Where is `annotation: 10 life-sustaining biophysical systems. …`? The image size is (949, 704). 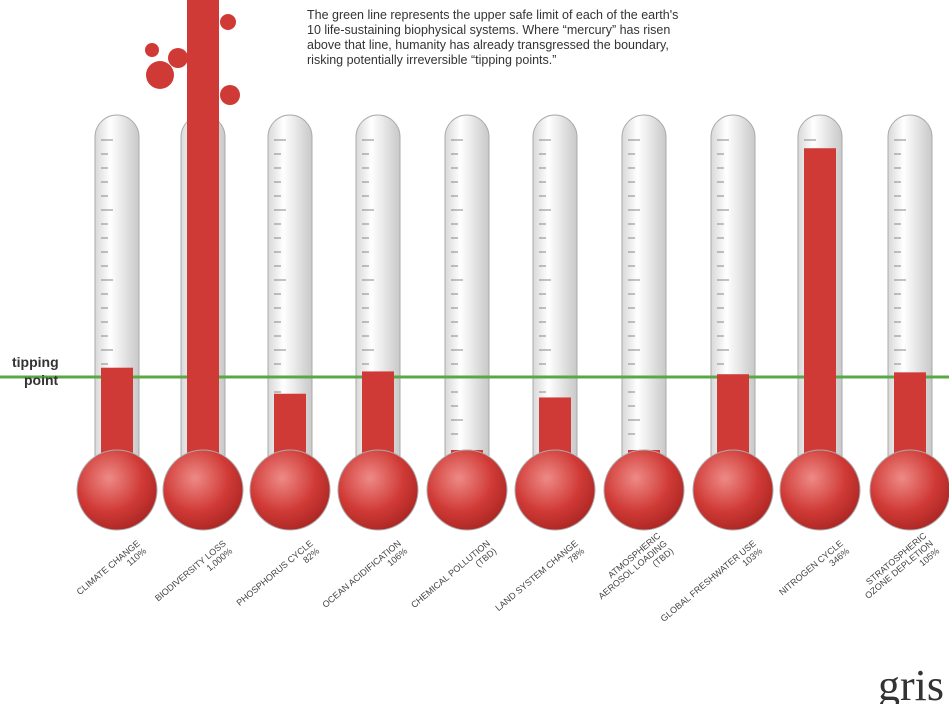
annotation: 10 life-sustaining biophysical systems. … is located at coordinates (488, 30).